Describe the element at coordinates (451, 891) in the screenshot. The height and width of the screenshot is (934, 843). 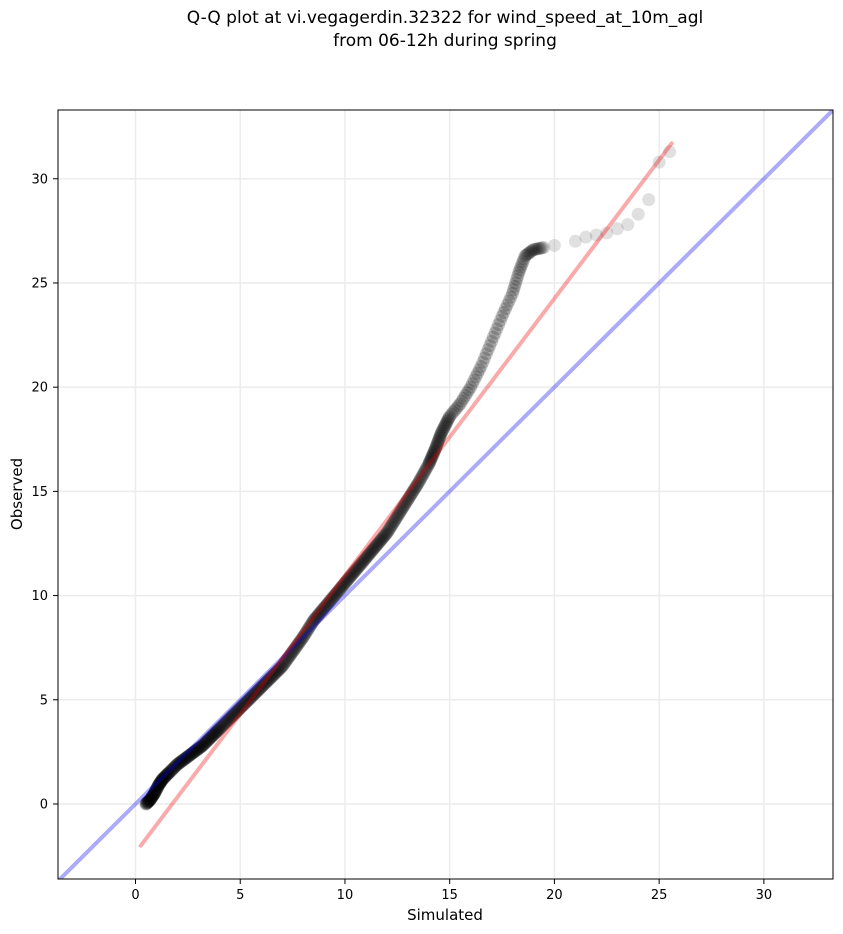
I see `x-axis-ticks: 0 5 10 15 20 25 30` at that location.